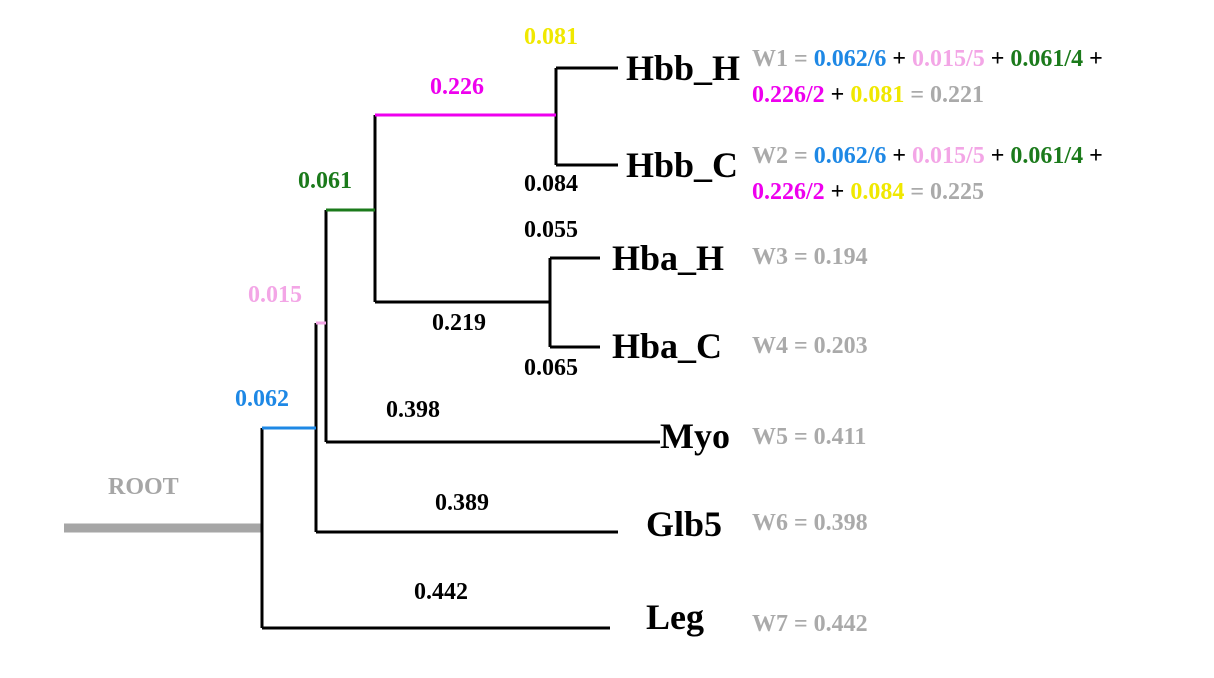  What do you see at coordinates (459, 323) in the screenshot?
I see `branch-label-hba-internal: 0.219` at bounding box center [459, 323].